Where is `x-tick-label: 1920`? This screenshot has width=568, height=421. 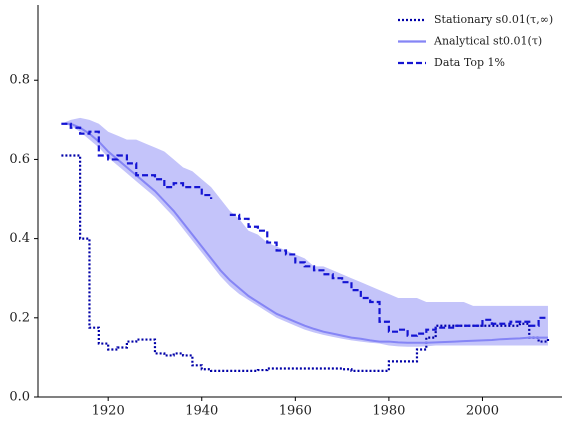
x-tick-label: 1920 is located at coordinates (108, 411).